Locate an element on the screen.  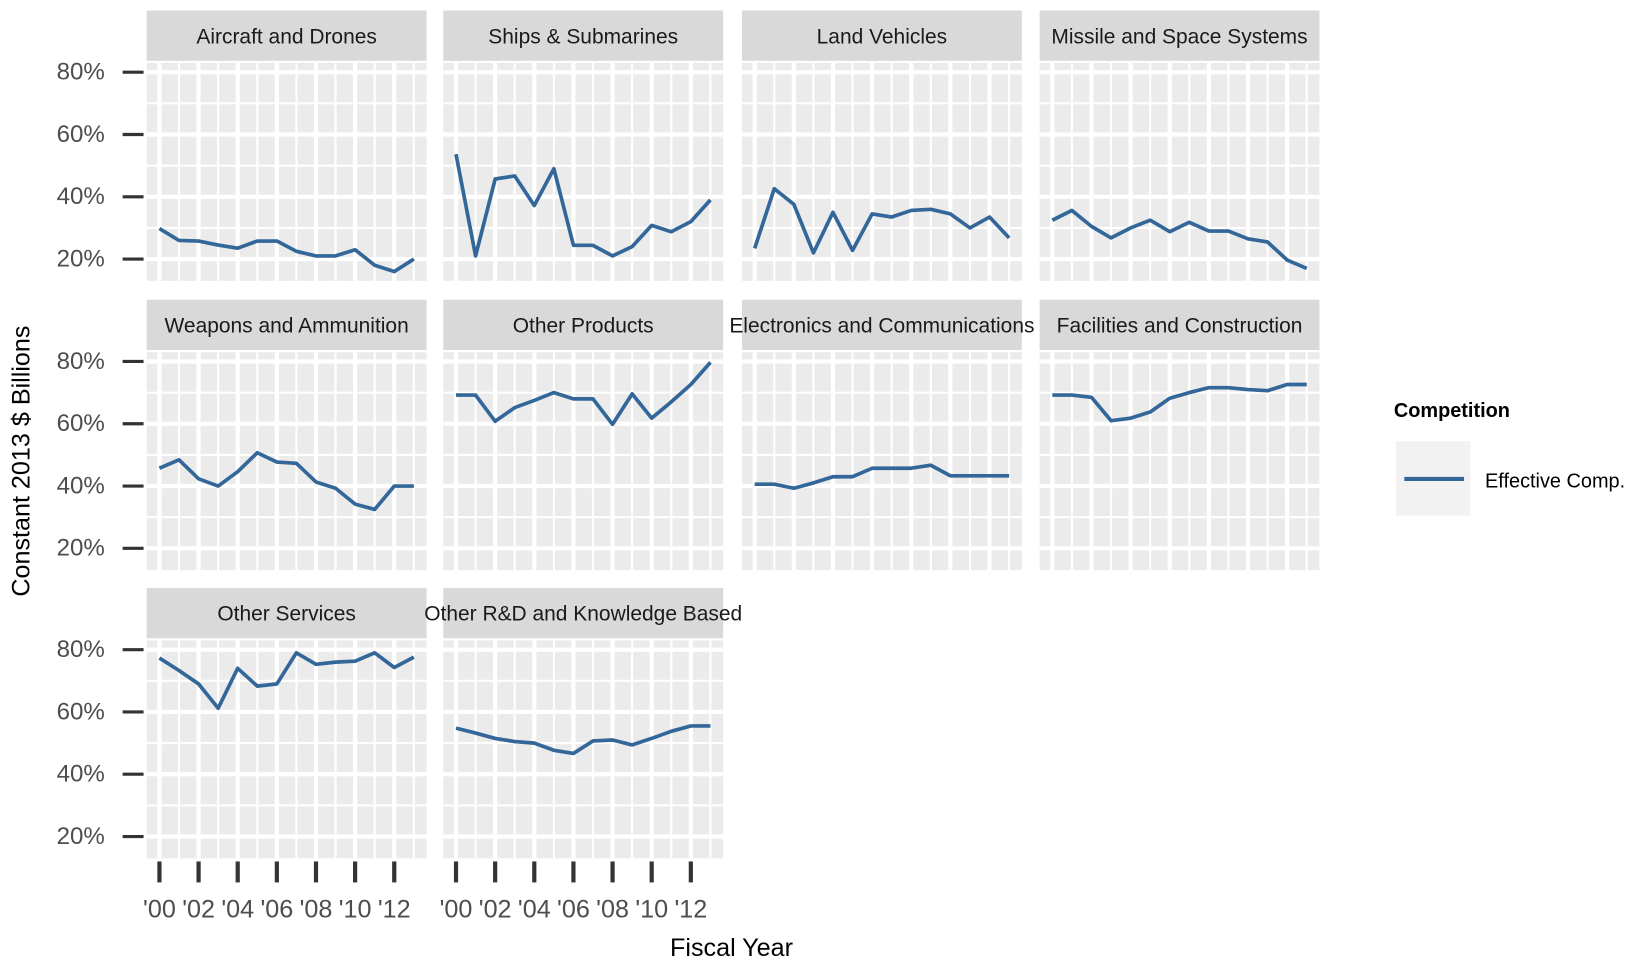
strip-title: Weapons and Ammunition is located at coordinates (287, 326).